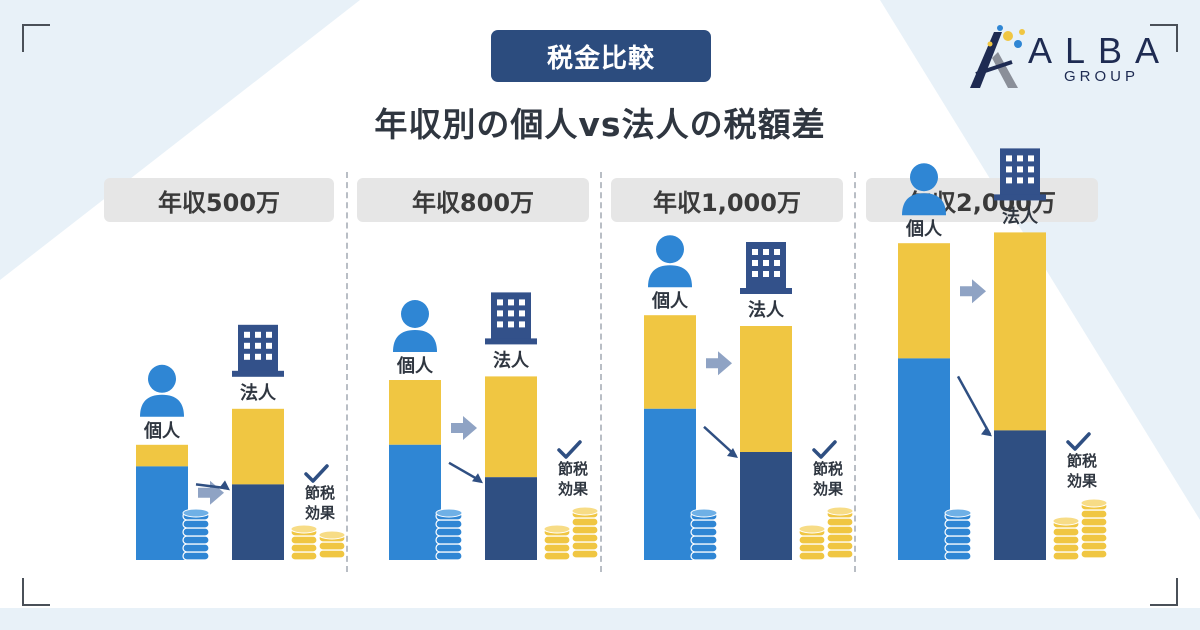  I want to click on panel-divider, so click(601, 372).